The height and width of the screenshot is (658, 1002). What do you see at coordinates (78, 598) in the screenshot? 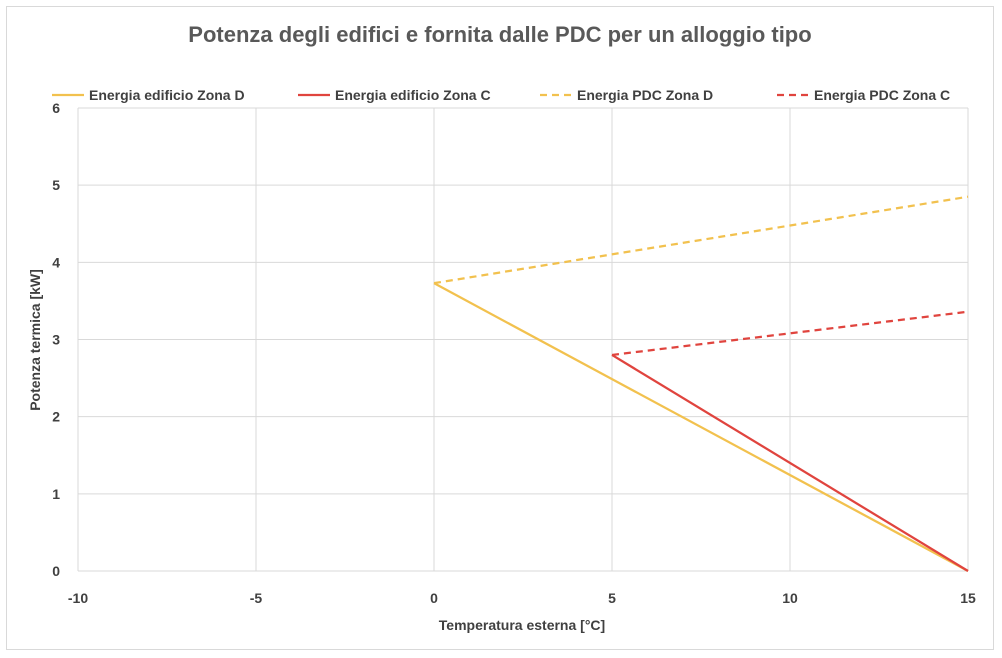
I see `x-tick-label: -10` at bounding box center [78, 598].